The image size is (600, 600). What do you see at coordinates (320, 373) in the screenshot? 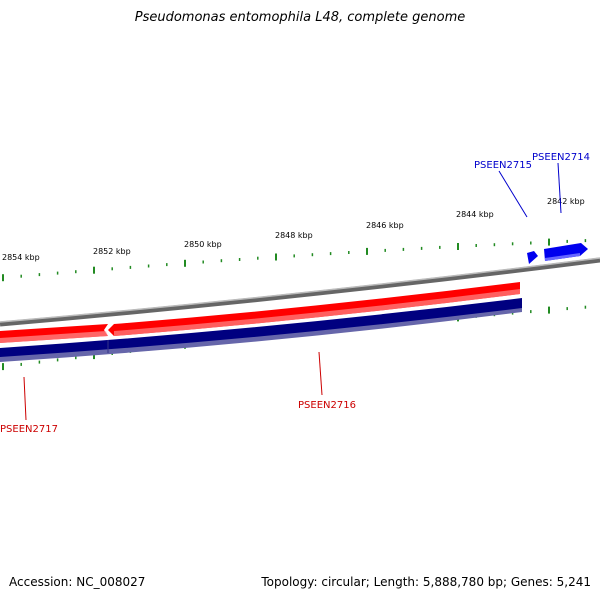
I see `leader-pseen2716` at bounding box center [320, 373].